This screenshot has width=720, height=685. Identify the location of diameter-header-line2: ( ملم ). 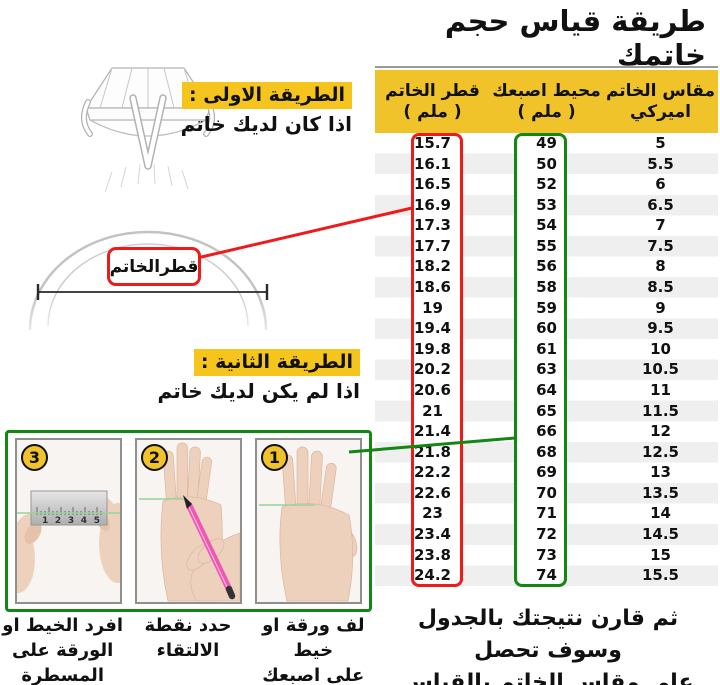
(432, 111).